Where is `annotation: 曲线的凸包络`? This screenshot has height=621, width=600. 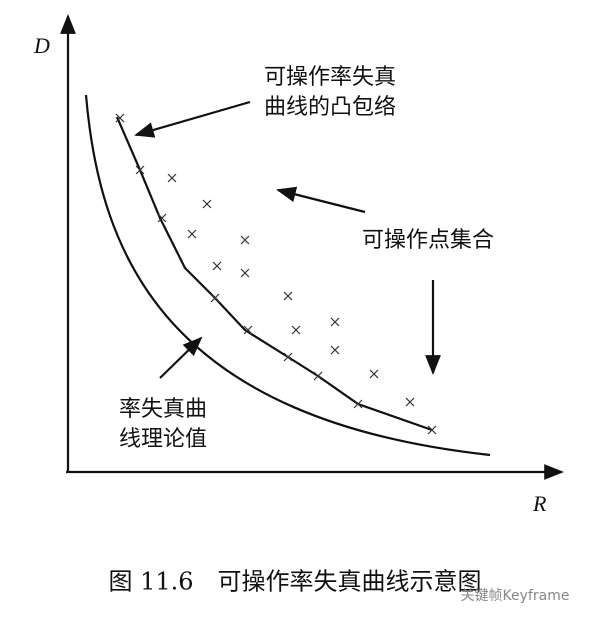
annotation: 曲线的凸包络 is located at coordinates (330, 107).